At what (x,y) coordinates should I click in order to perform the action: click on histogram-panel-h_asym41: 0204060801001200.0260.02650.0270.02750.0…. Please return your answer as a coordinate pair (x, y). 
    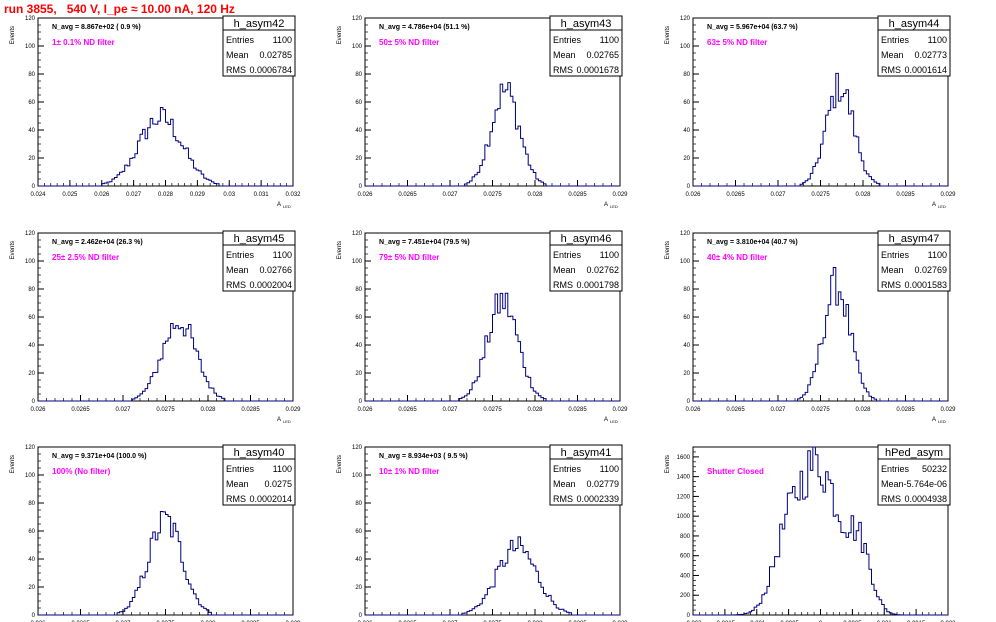
    Looking at the image, I should click on (482, 533).